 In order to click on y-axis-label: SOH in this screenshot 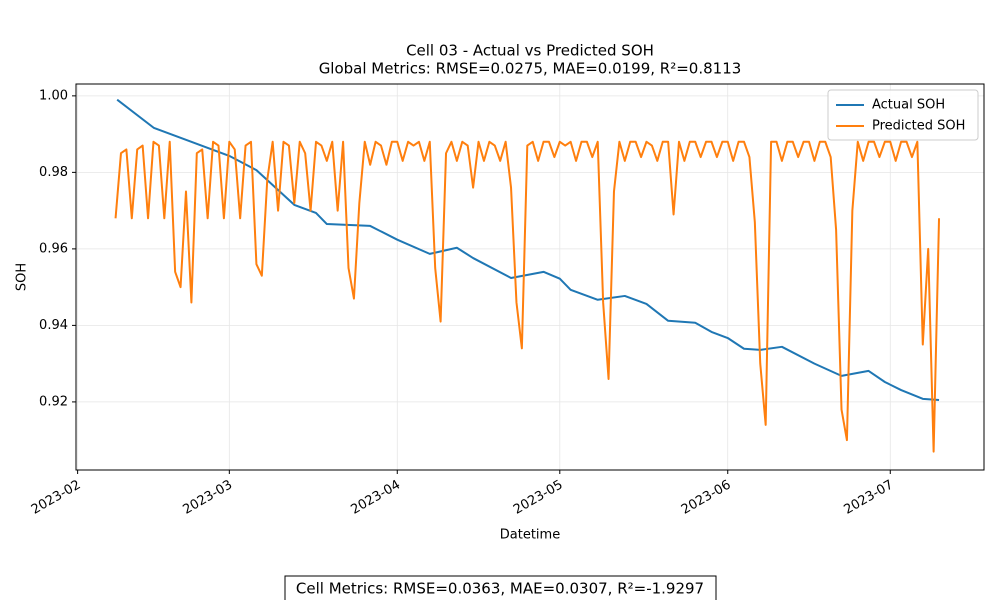, I will do `click(22, 277)`.